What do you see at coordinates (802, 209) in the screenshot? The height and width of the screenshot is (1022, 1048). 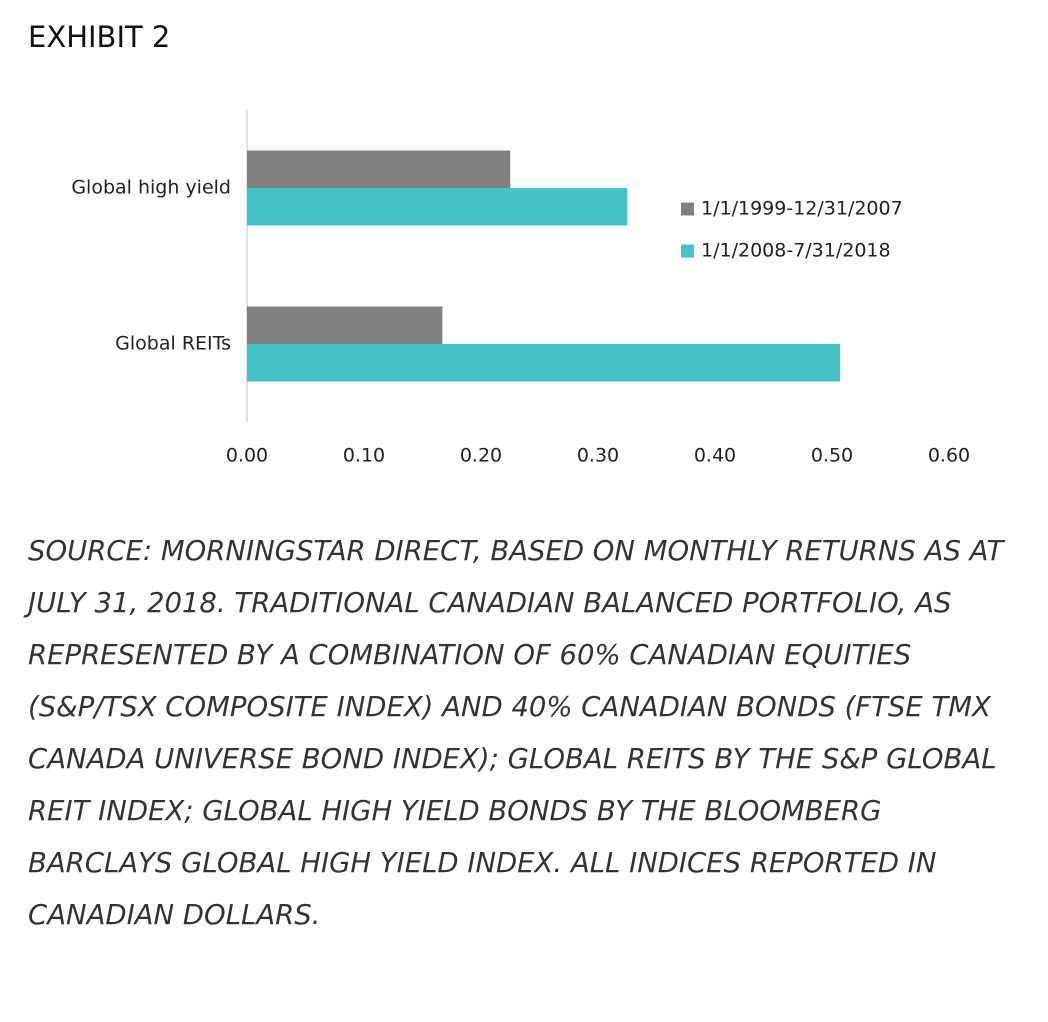 I see `legend-label: 1/1/1999-12/31/2007` at bounding box center [802, 209].